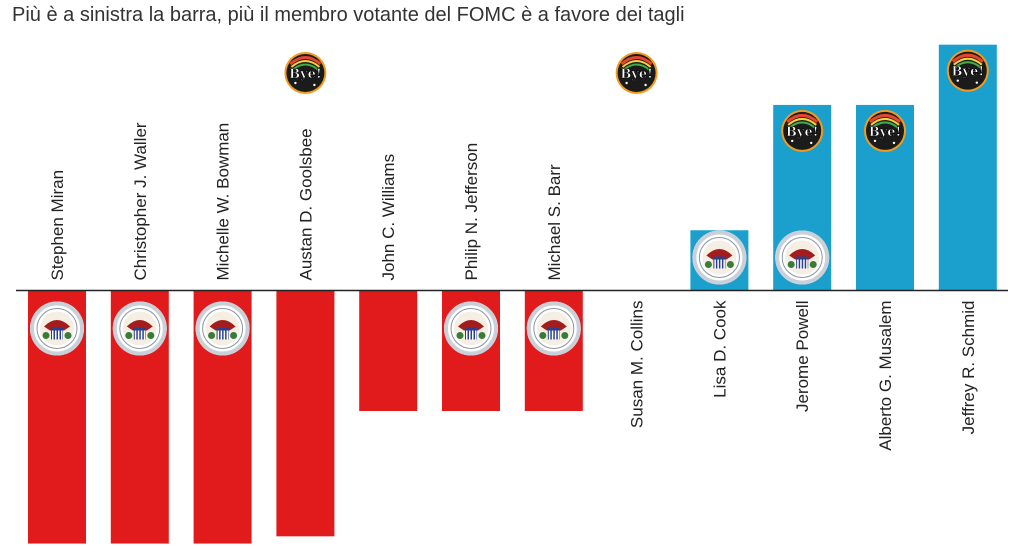 Image resolution: width=1024 pixels, height=546 pixels. Describe the element at coordinates (140, 201) in the screenshot. I see `member-name-label: Christopher J. Waller` at that location.